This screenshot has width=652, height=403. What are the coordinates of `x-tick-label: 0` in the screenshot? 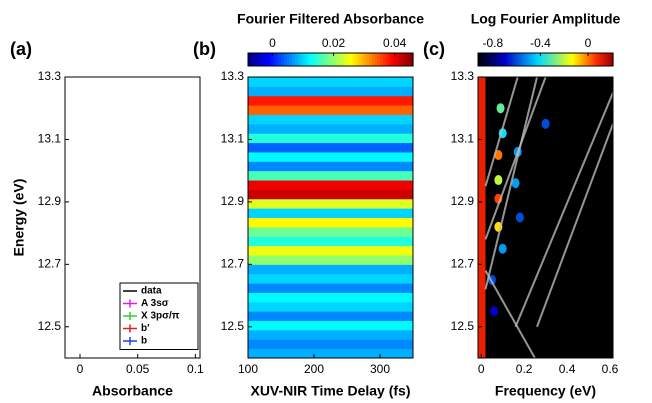 It's located at (80, 369).